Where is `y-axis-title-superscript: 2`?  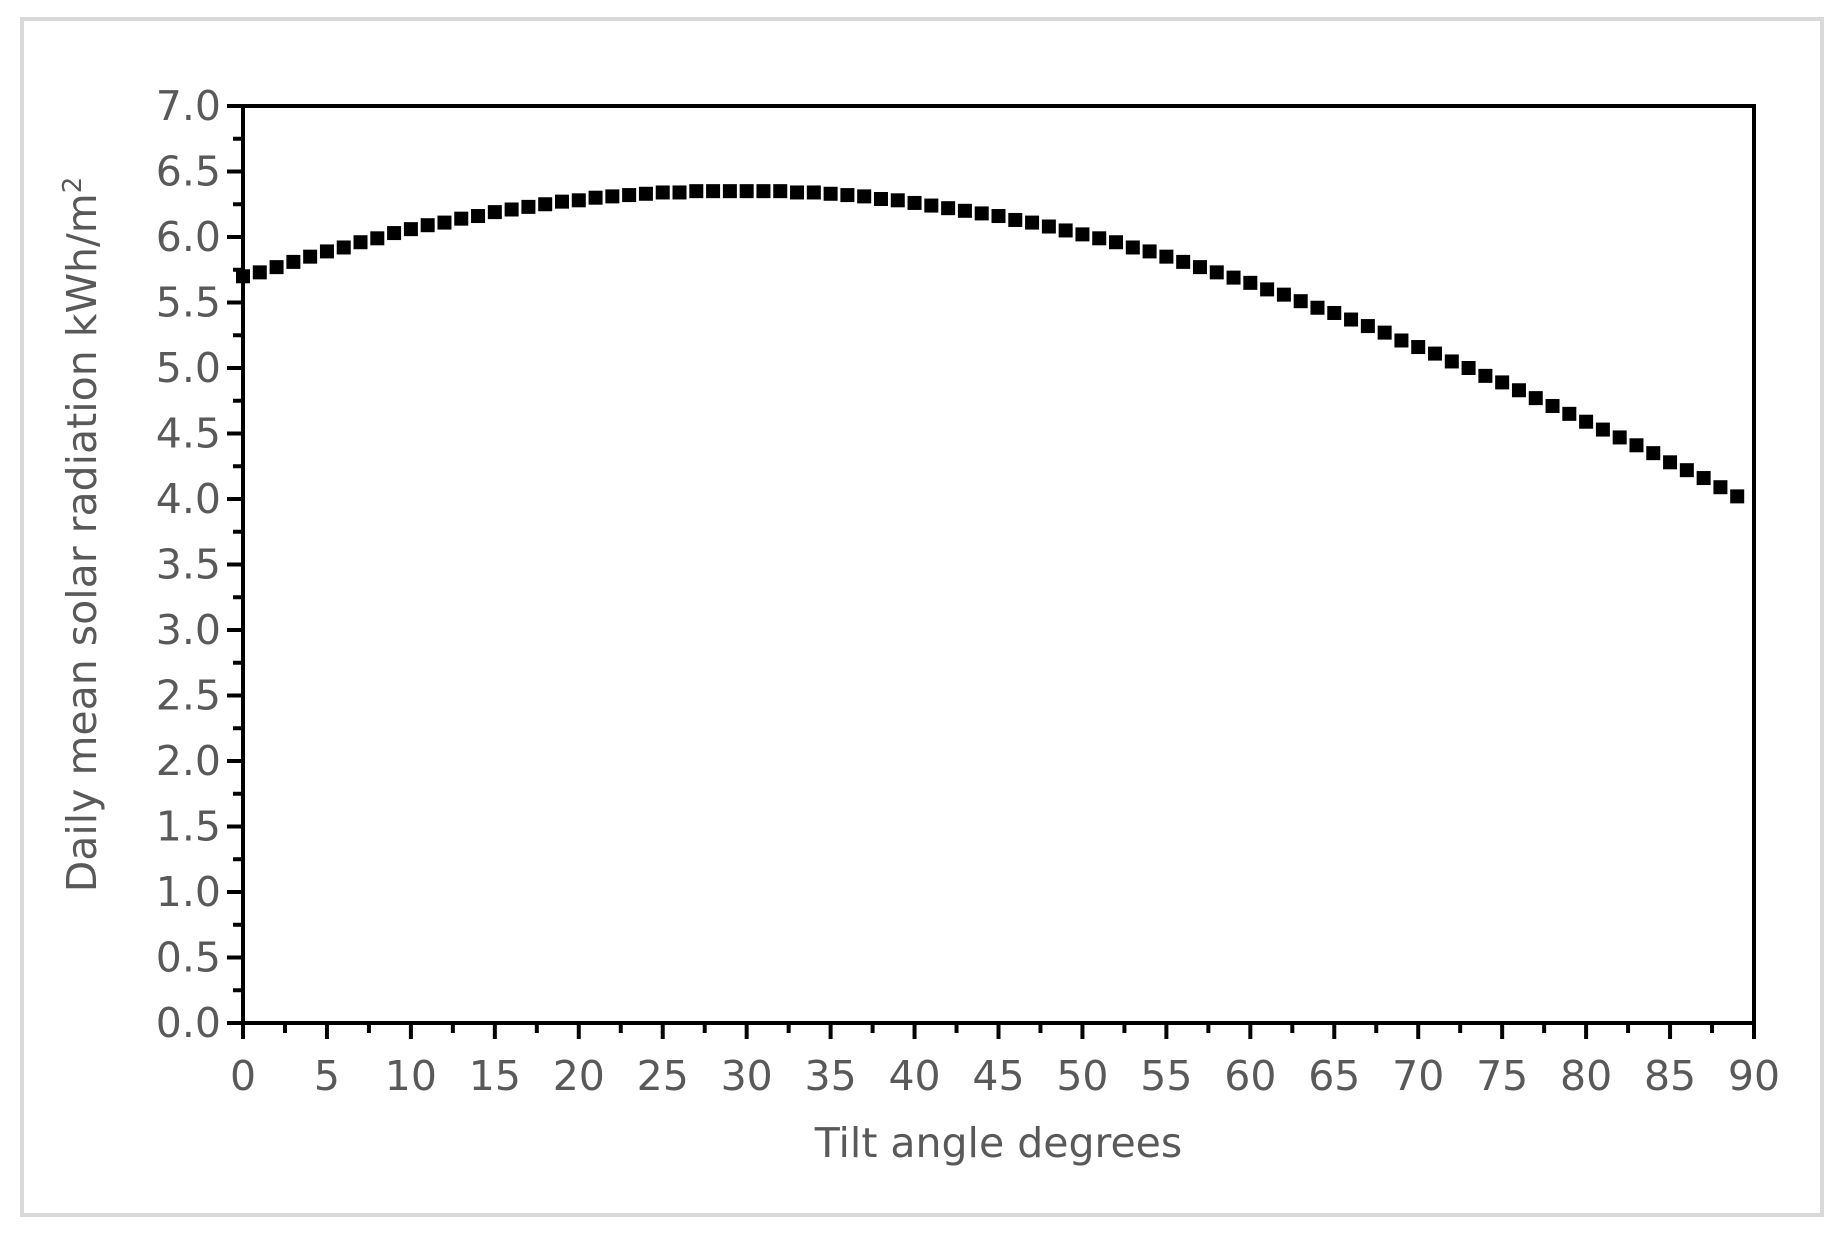 y-axis-title-superscript: 2 is located at coordinates (73, 185).